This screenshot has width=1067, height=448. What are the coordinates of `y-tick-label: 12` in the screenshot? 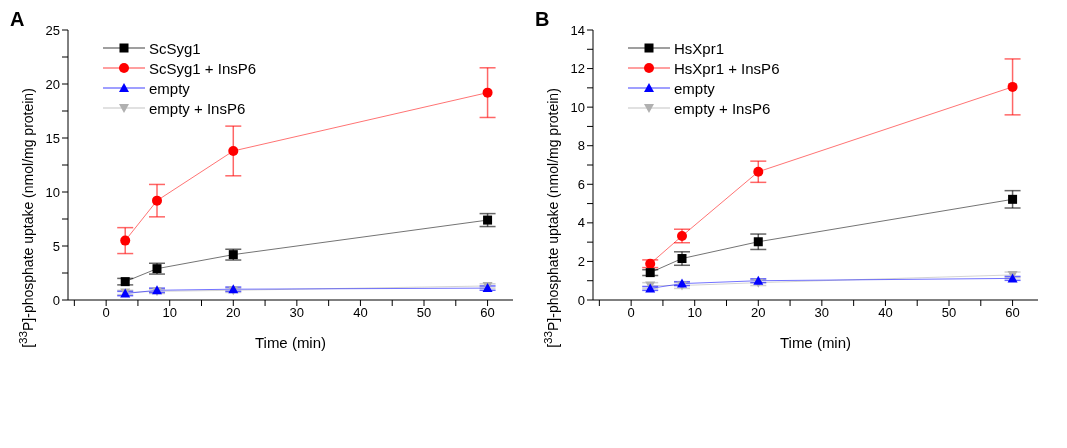 It's located at (577, 69).